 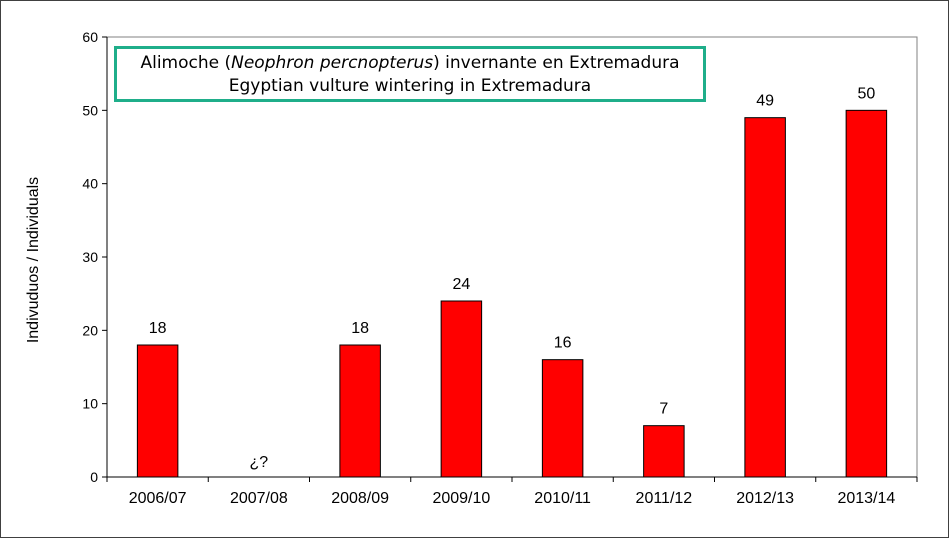 What do you see at coordinates (90, 184) in the screenshot?
I see `y-tick-label: 40` at bounding box center [90, 184].